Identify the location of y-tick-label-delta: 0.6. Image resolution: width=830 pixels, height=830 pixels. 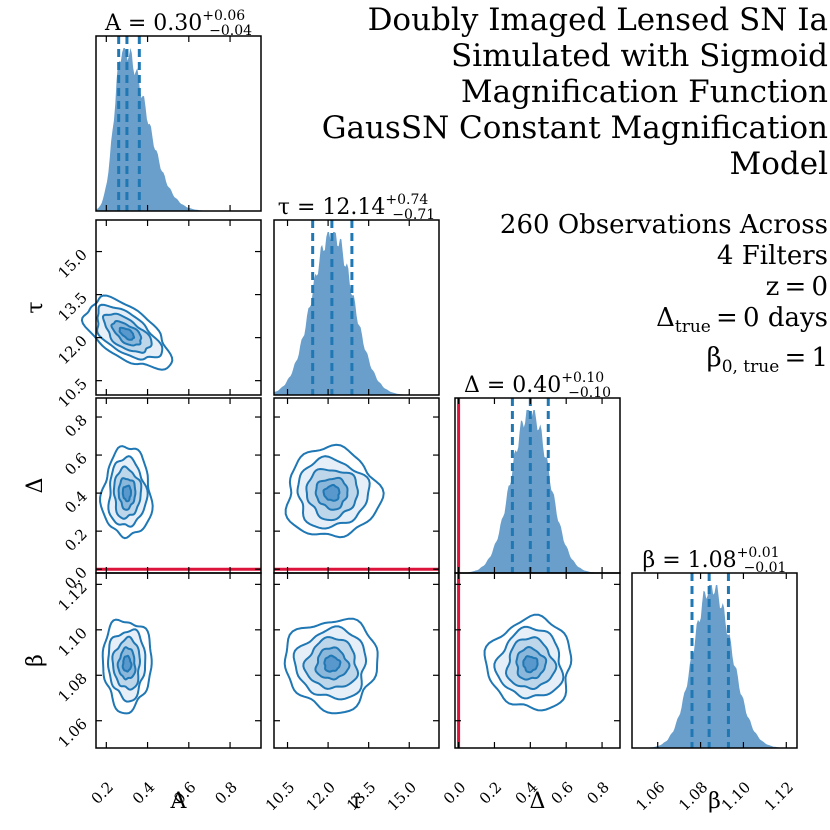
(76, 464).